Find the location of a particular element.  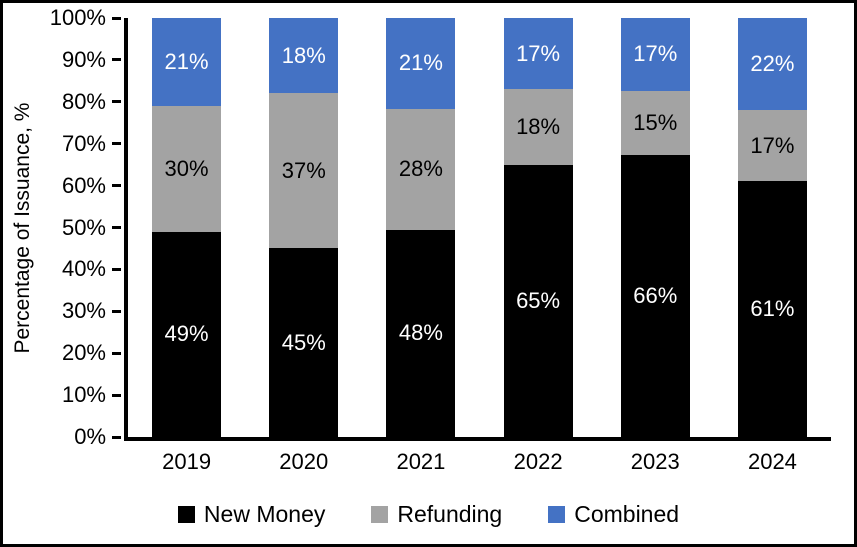

bar-segment-new-money: 45% is located at coordinates (304, 342).